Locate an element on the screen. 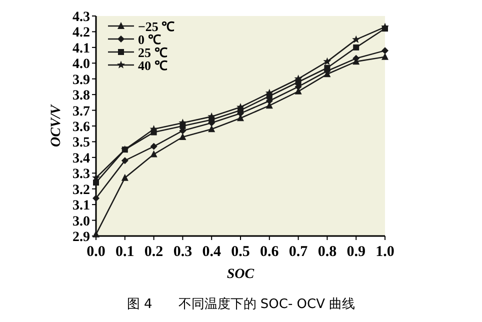  x-axis-title: SOC is located at coordinates (240, 274).